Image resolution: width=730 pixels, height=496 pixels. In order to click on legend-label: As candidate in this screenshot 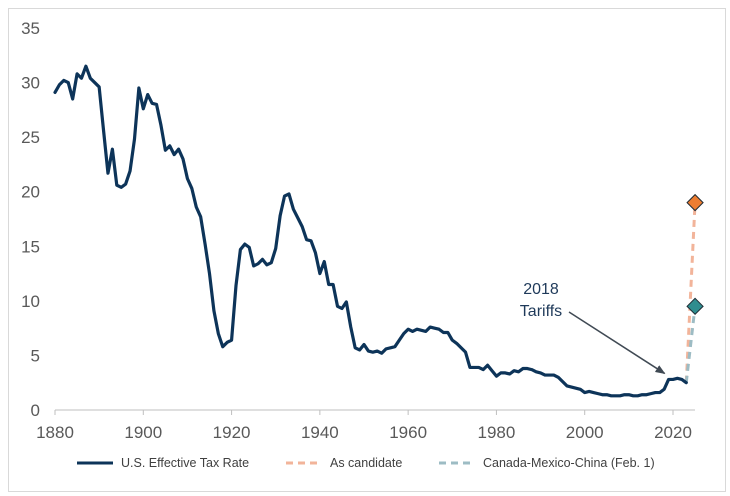, I will do `click(366, 463)`.